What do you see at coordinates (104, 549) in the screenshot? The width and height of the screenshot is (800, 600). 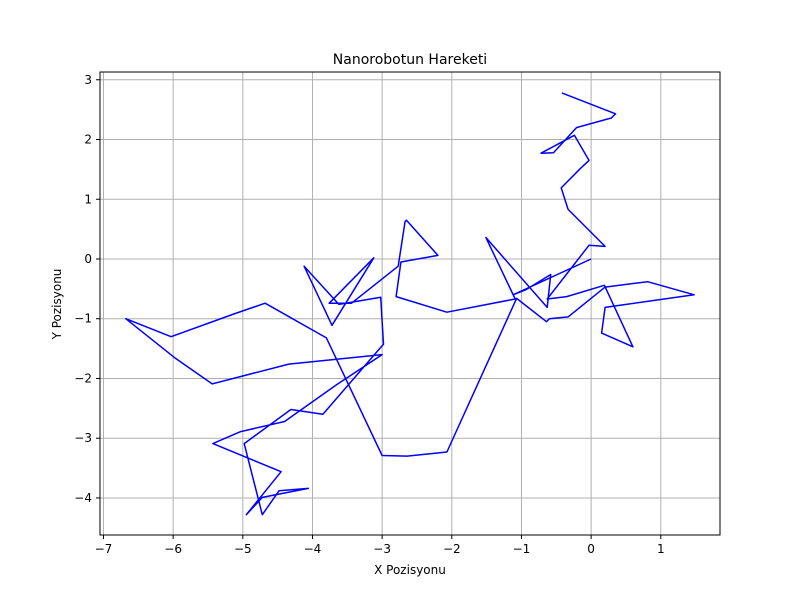 I see `x-tick-label: −7` at bounding box center [104, 549].